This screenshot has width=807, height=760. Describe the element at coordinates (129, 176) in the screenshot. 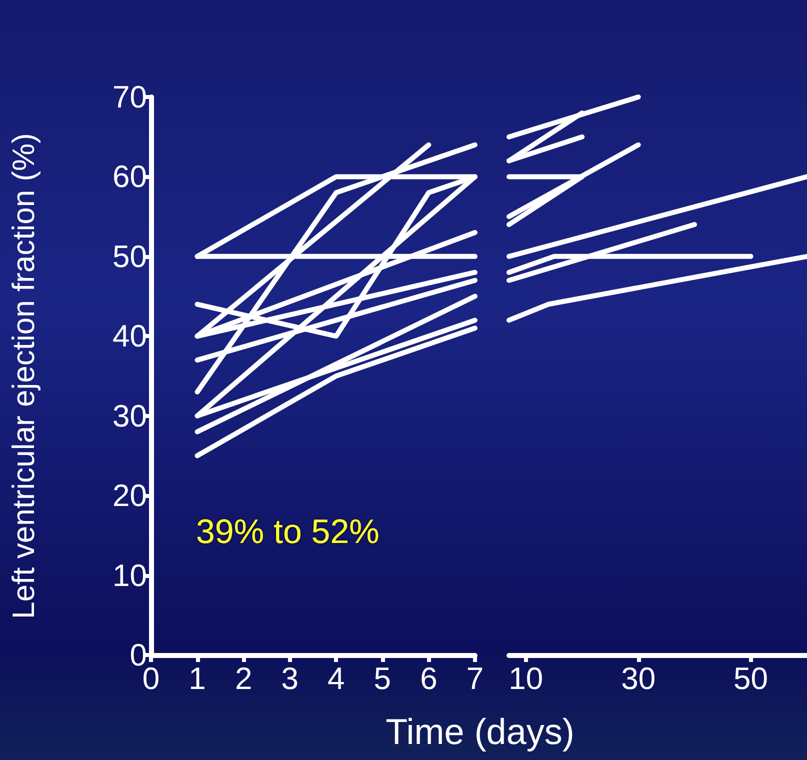

I see `y-tick-label: 60` at that location.